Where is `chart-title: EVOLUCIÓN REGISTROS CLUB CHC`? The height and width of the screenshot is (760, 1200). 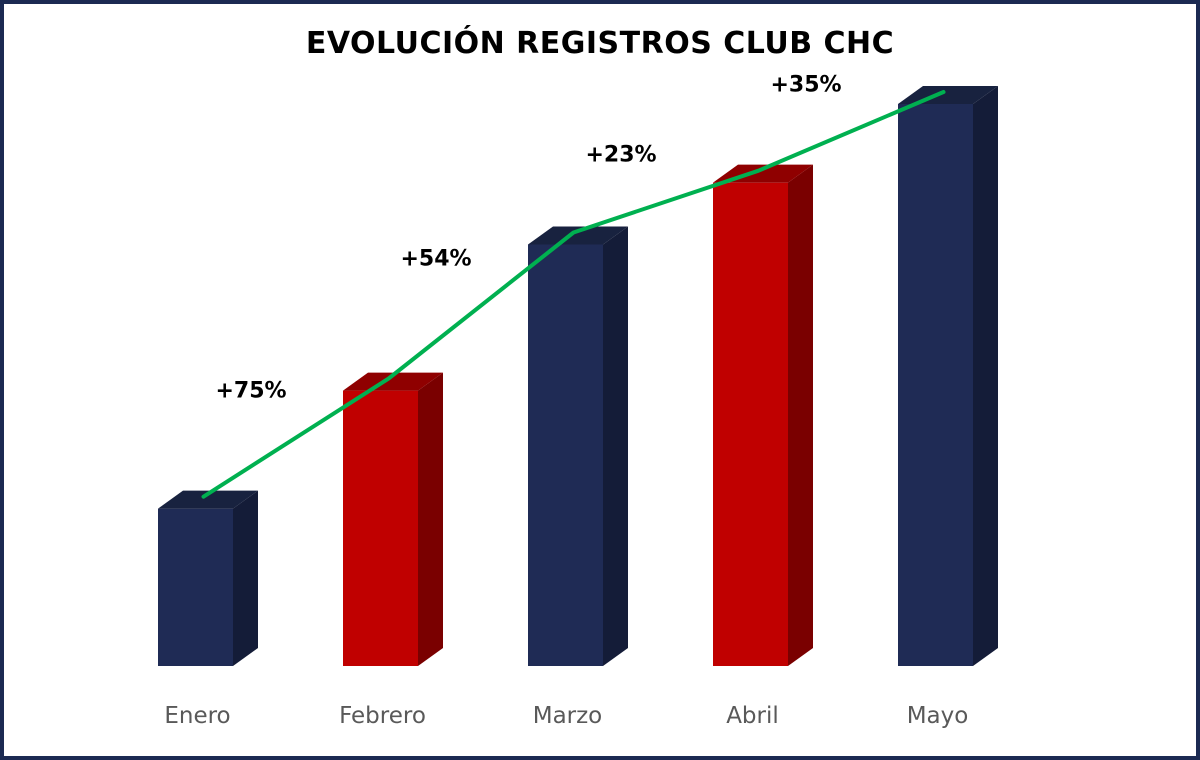
chart-title: EVOLUCIÓN REGISTROS CLUB CHC is located at coordinates (600, 43).